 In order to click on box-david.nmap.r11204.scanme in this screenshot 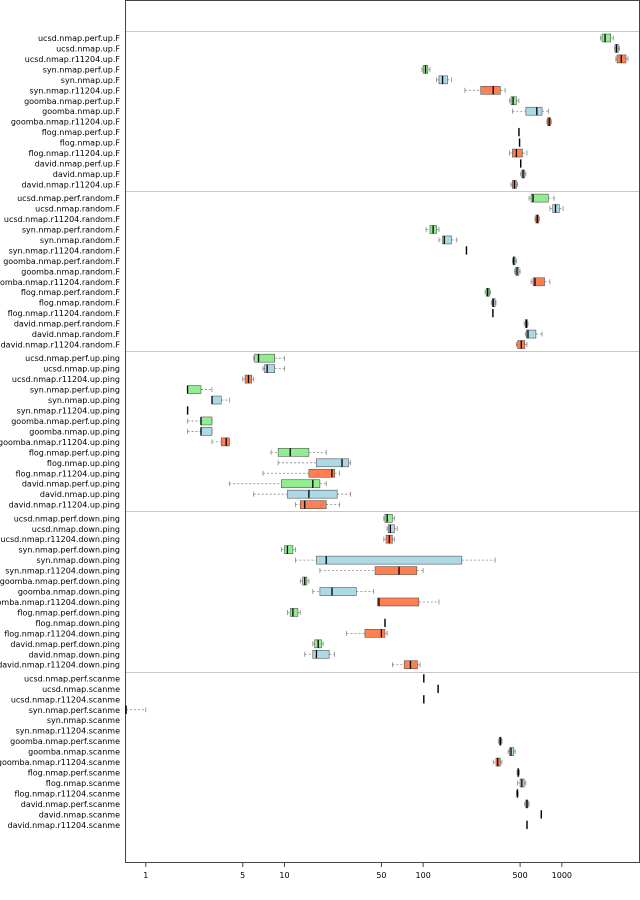, I will do `click(527, 825)`.